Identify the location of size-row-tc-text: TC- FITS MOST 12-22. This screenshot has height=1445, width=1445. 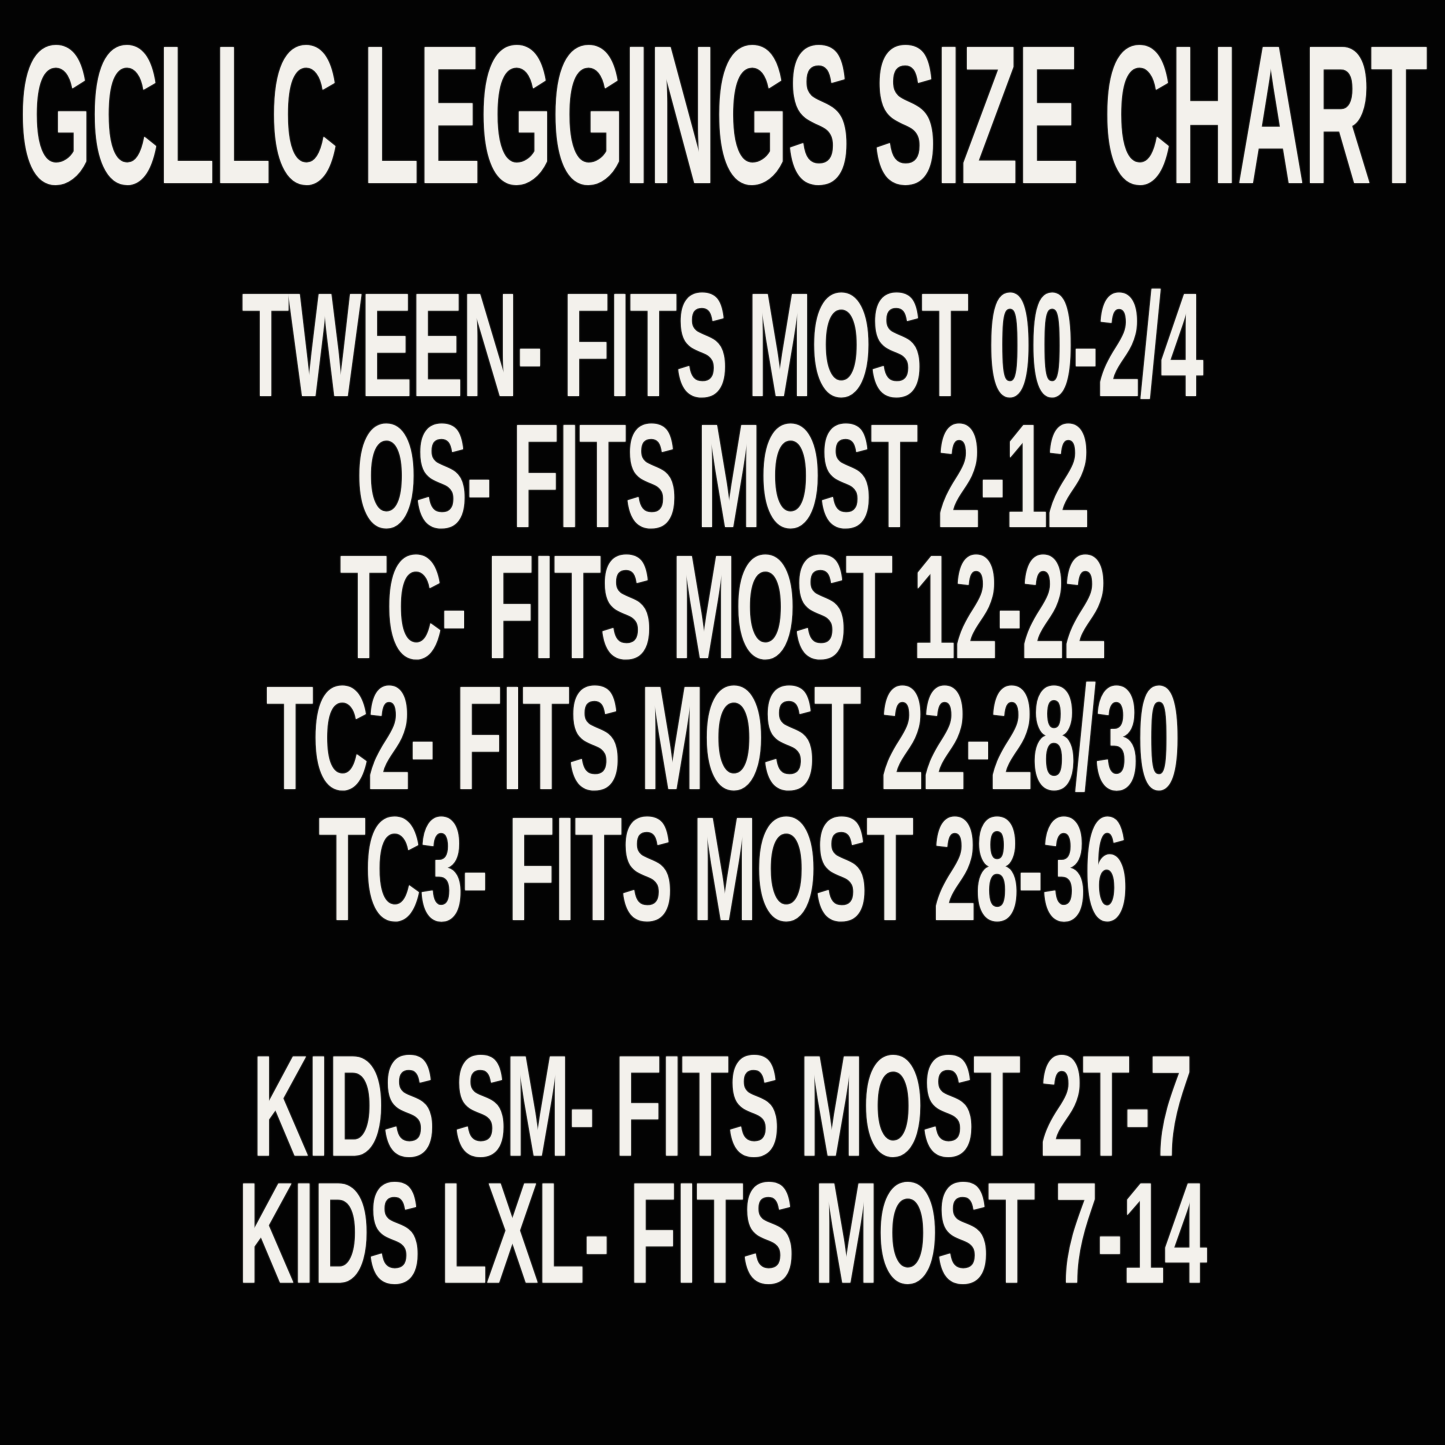
(722, 606).